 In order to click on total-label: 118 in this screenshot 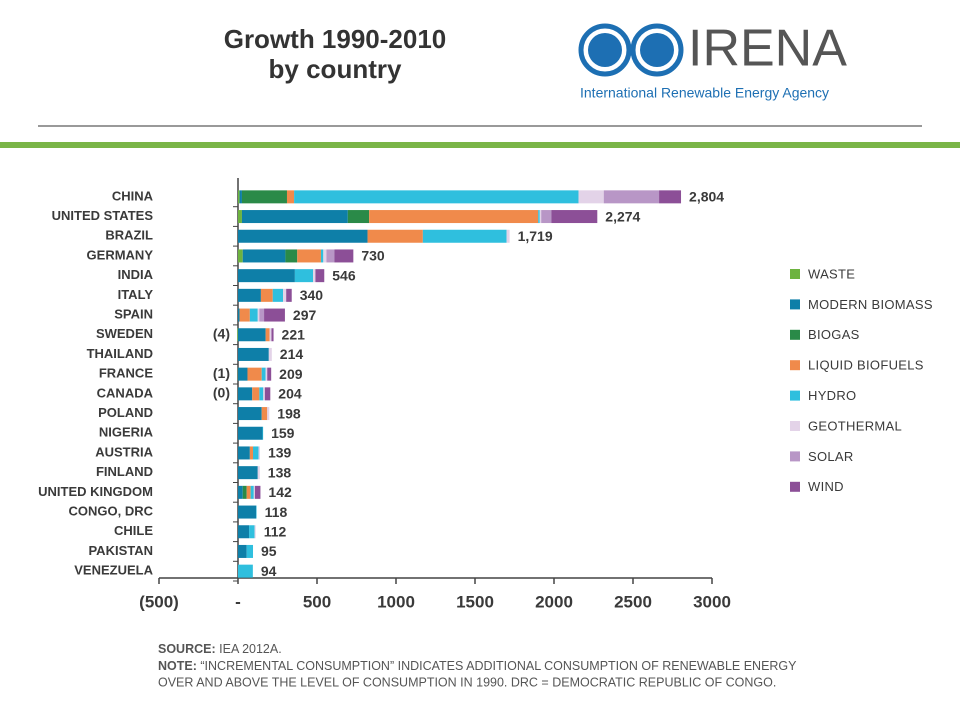, I will do `click(276, 512)`.